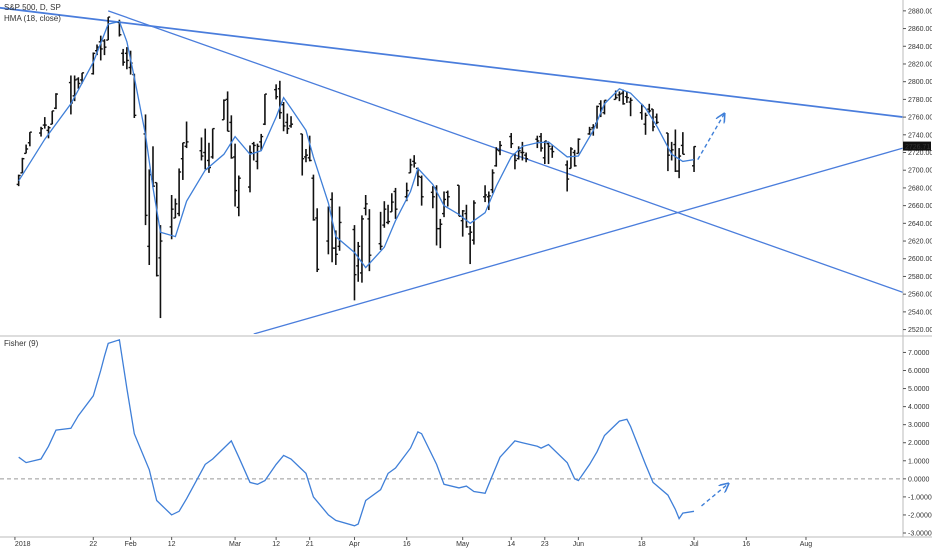  What do you see at coordinates (642, 544) in the screenshot?
I see `x-tick-label: 18` at bounding box center [642, 544].